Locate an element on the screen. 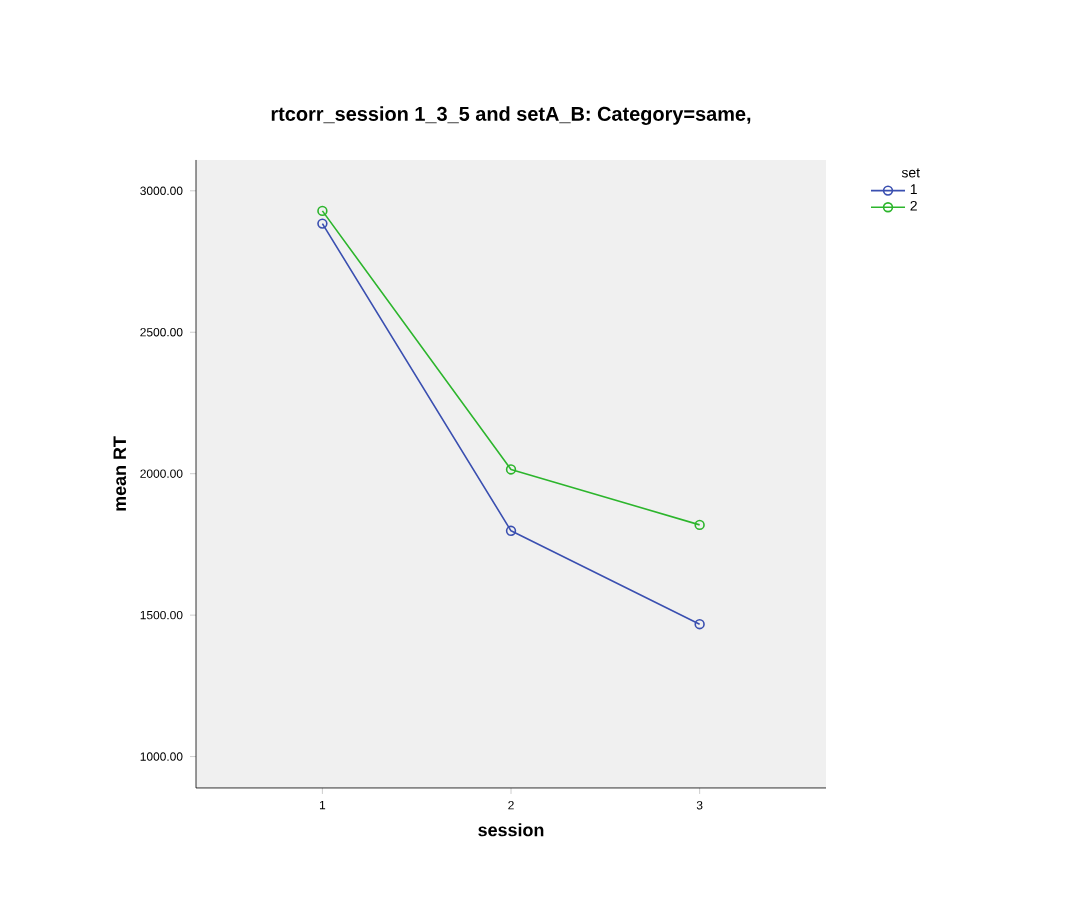  chart-title: rtcorr_session 1_3_5 and setA_B: Category=same, is located at coordinates (511, 115).